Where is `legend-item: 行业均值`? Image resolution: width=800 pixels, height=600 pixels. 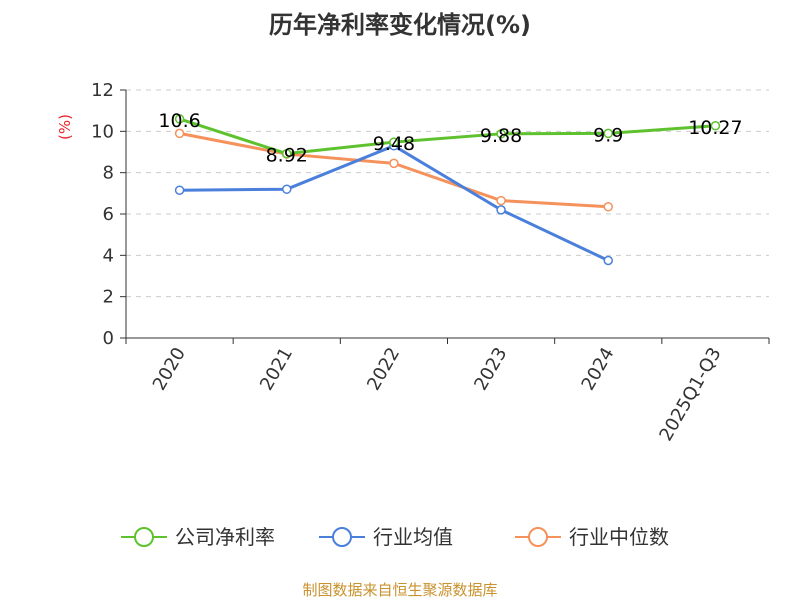
legend-item: 行业均值 is located at coordinates (386, 537).